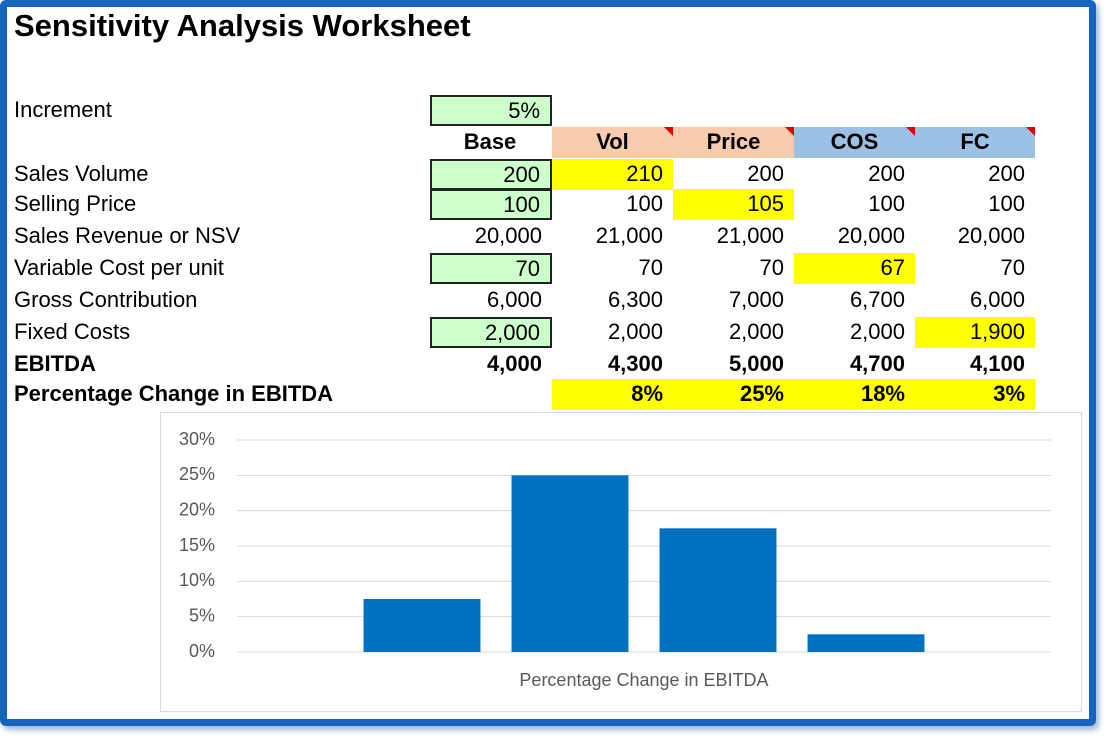 This screenshot has height=741, width=1112. Describe the element at coordinates (997, 363) in the screenshot. I see `table-cell: 4,100` at that location.